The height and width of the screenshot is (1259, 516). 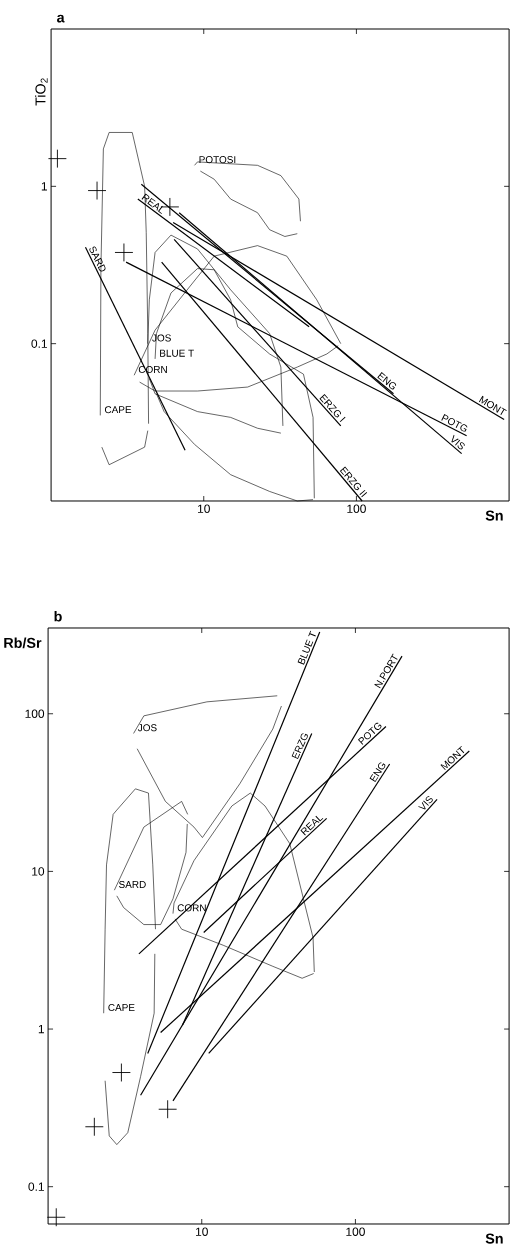 What do you see at coordinates (132, 884) in the screenshot?
I see `series-label: SARD` at bounding box center [132, 884].